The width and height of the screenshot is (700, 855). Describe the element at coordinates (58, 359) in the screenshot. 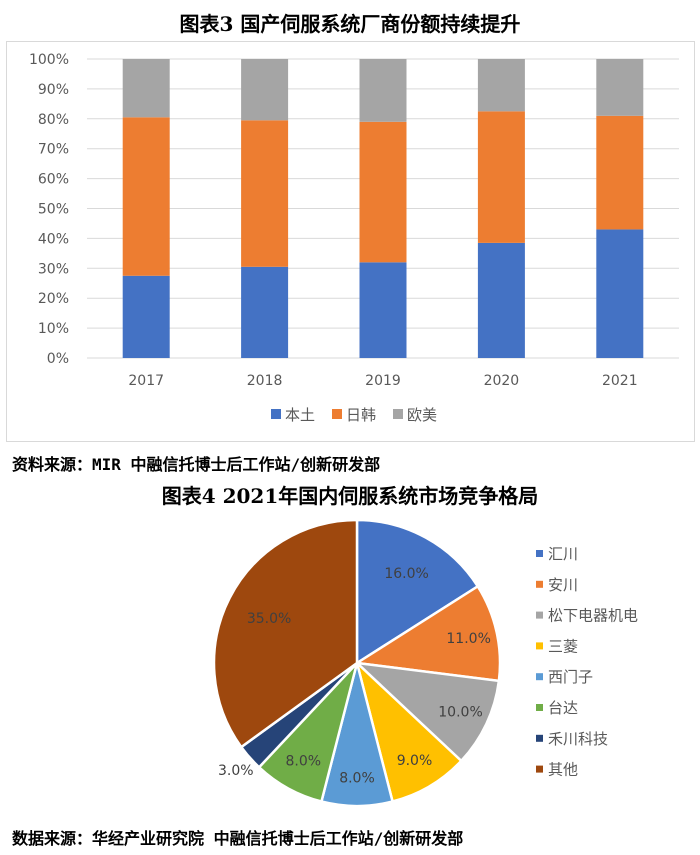

I see `y-tick-label: 0%` at that location.